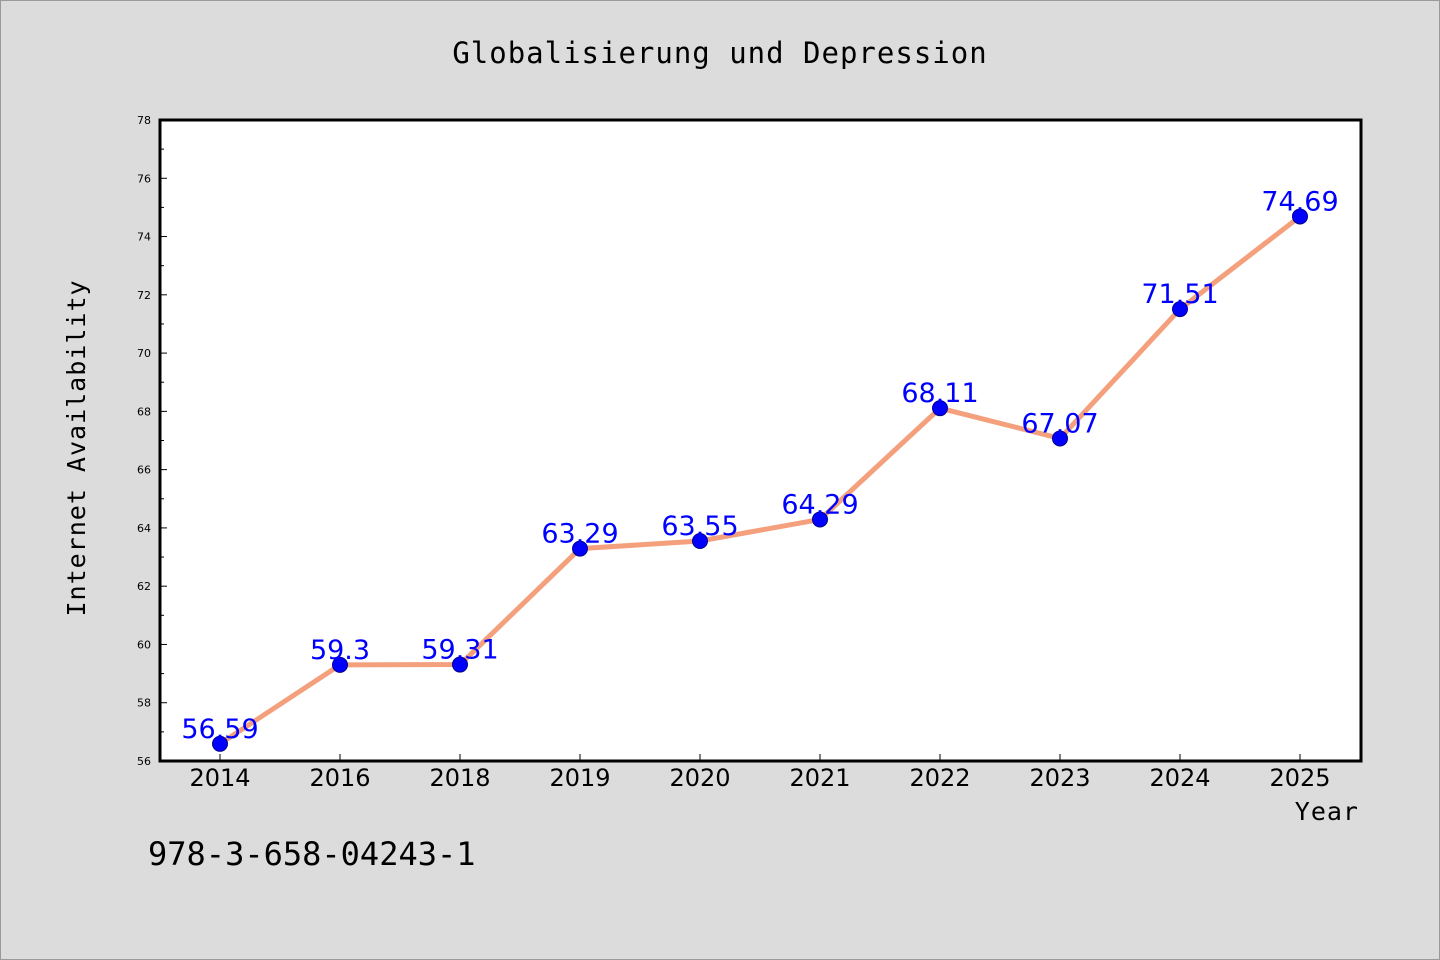 The height and width of the screenshot is (960, 1440). What do you see at coordinates (1059, 423) in the screenshot?
I see `data-label: 67.07` at bounding box center [1059, 423].